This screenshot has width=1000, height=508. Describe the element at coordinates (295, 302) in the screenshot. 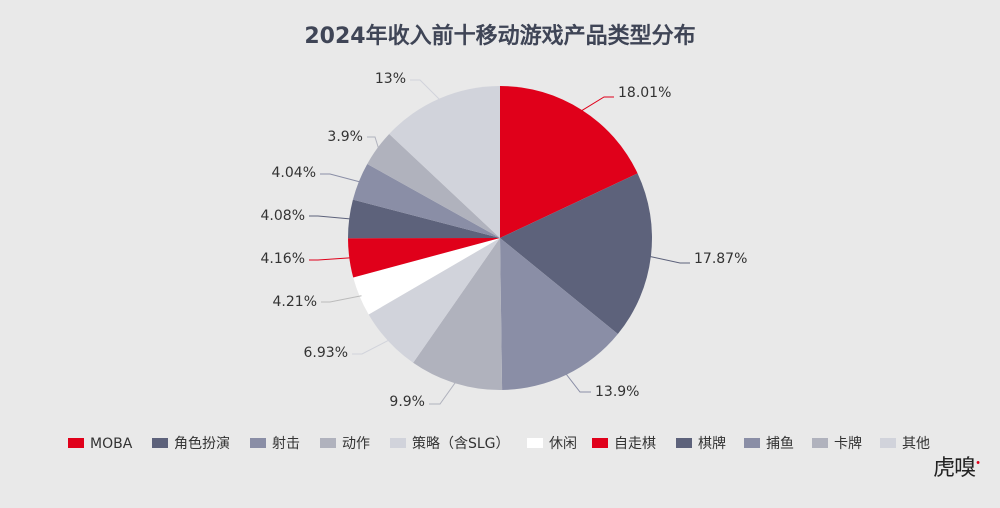

I see `slice-label: 4.21%` at that location.